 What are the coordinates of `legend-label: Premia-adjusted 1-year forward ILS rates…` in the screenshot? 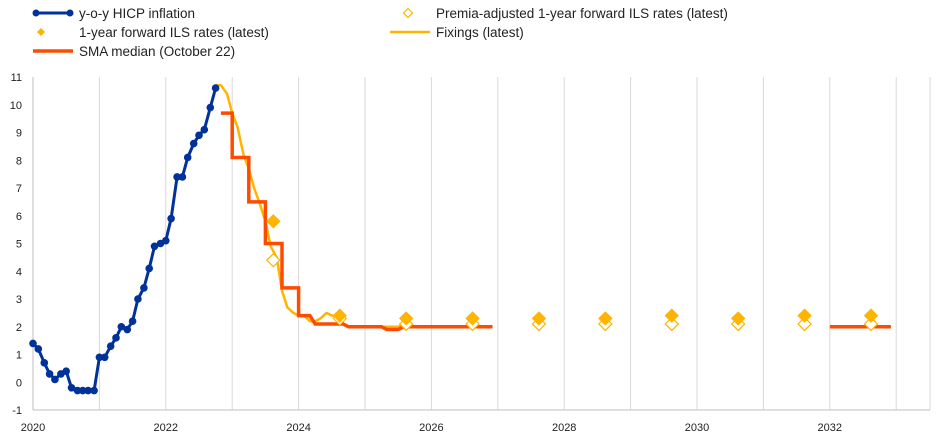 It's located at (582, 13).